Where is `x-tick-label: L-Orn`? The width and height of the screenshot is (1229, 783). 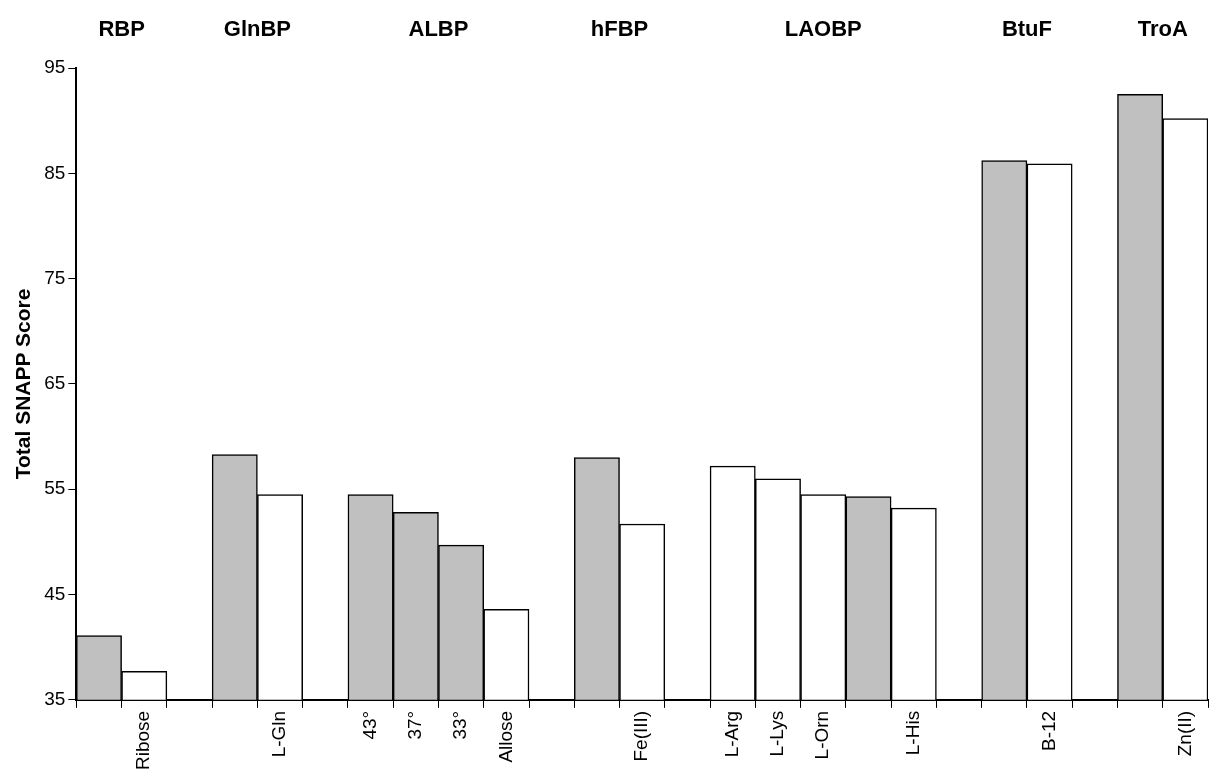
x-tick-label: L-Orn is located at coordinates (822, 735).